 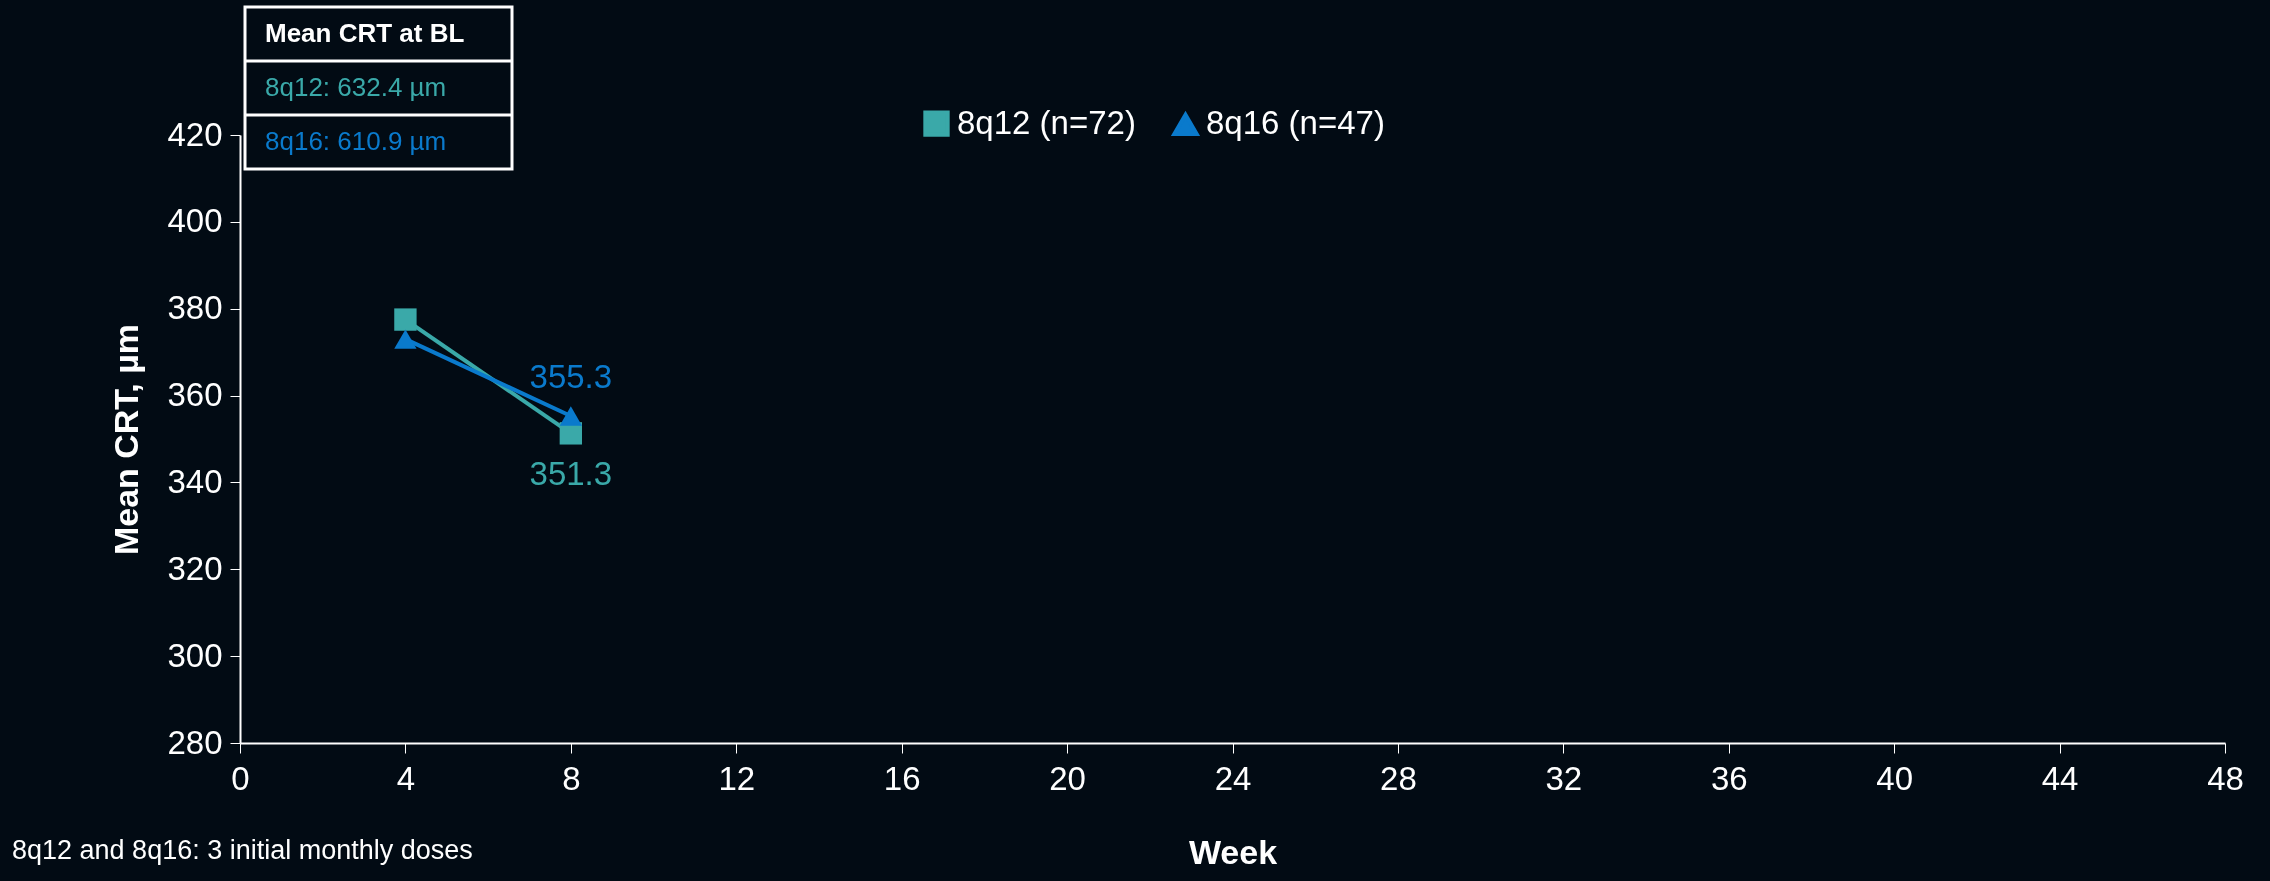 I want to click on y-tick-label: 300, so click(x=195, y=655).